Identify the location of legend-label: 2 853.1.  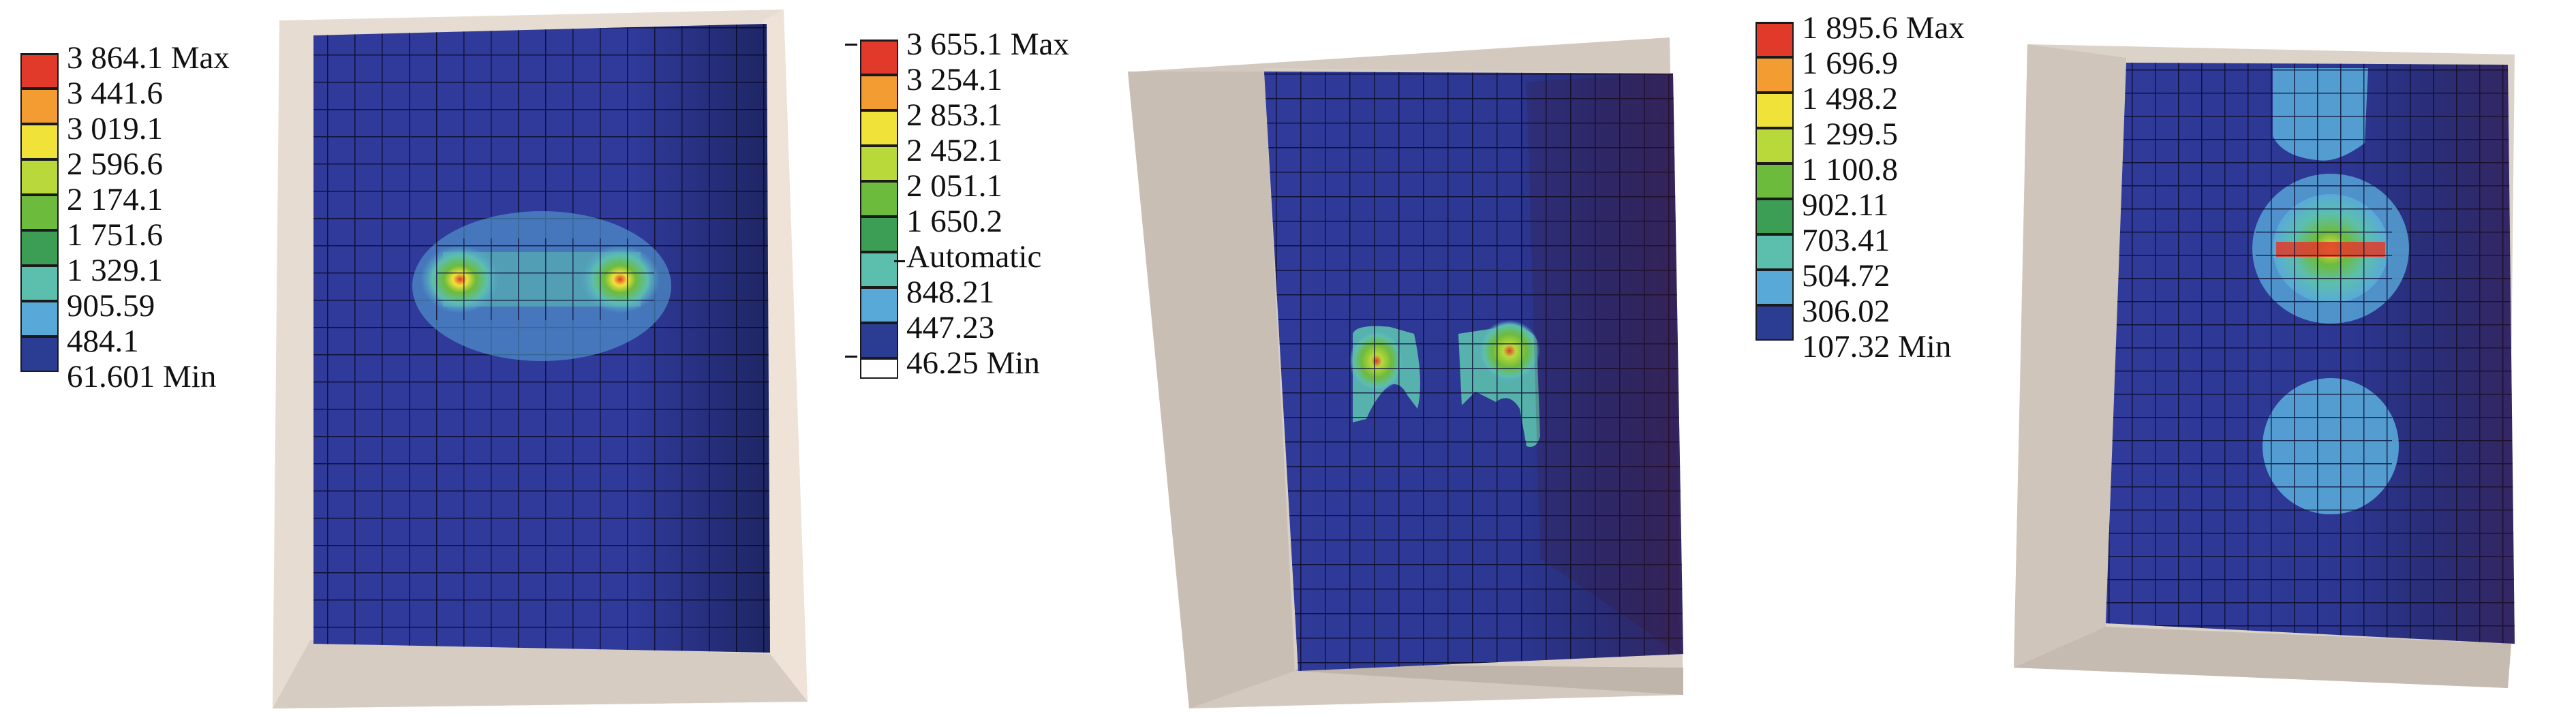
(954, 115).